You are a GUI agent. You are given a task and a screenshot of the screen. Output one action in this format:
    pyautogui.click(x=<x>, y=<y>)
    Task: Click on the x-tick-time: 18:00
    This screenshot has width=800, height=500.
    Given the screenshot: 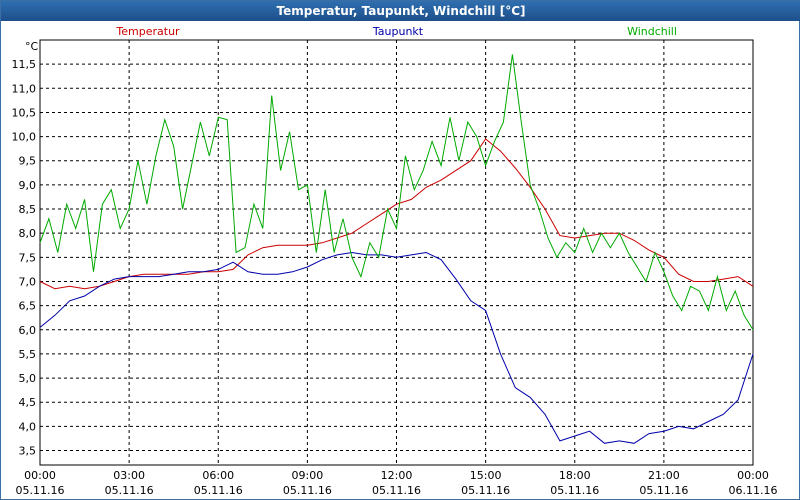 What is the action you would take?
    pyautogui.click(x=575, y=475)
    